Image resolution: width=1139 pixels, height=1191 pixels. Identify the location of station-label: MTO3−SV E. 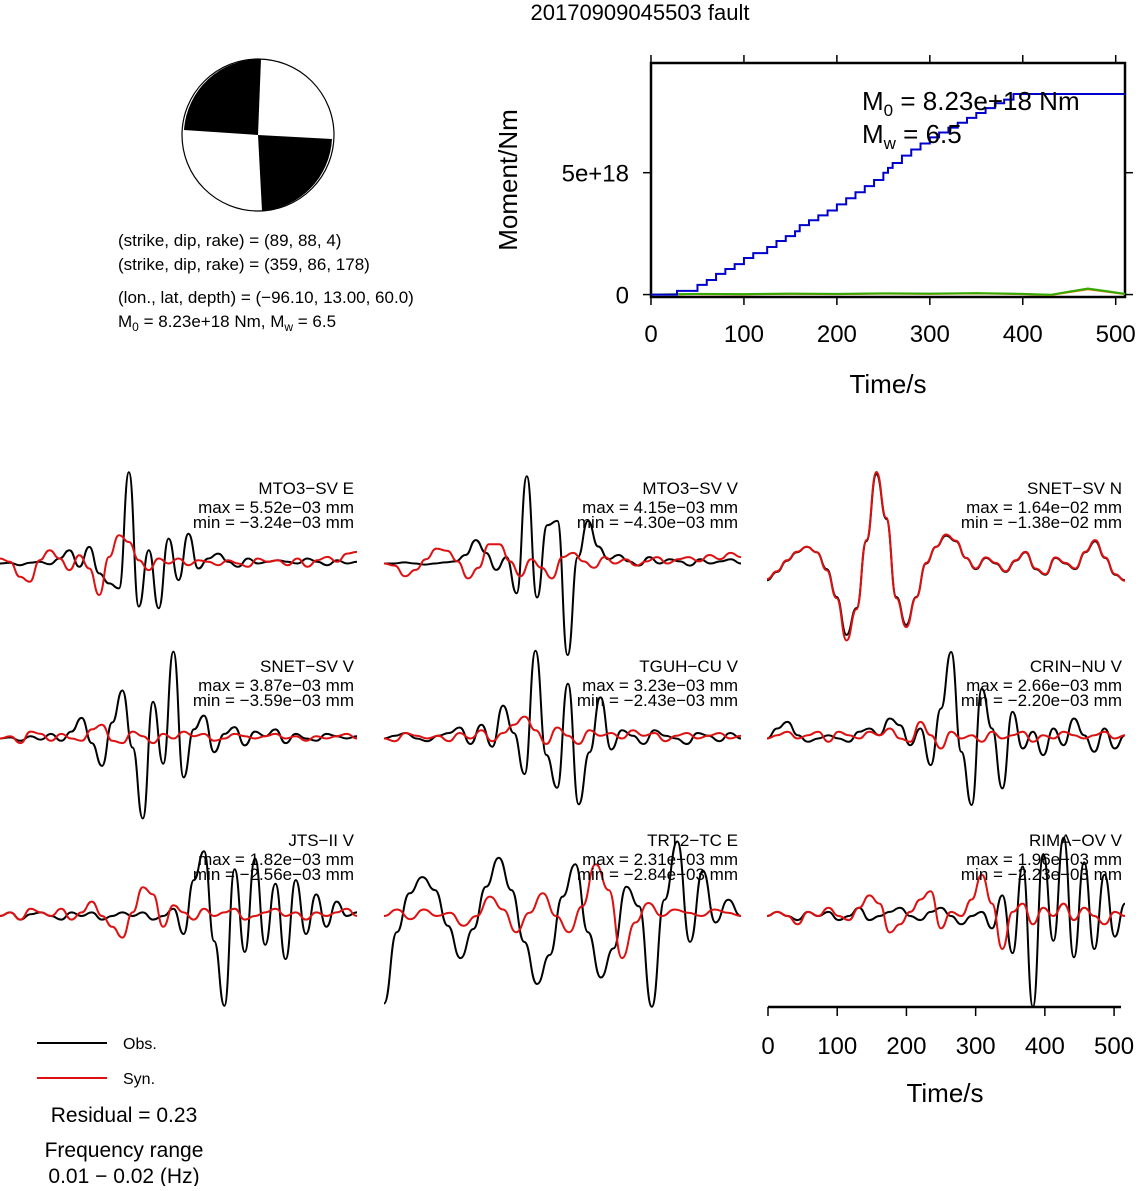
(306, 488).